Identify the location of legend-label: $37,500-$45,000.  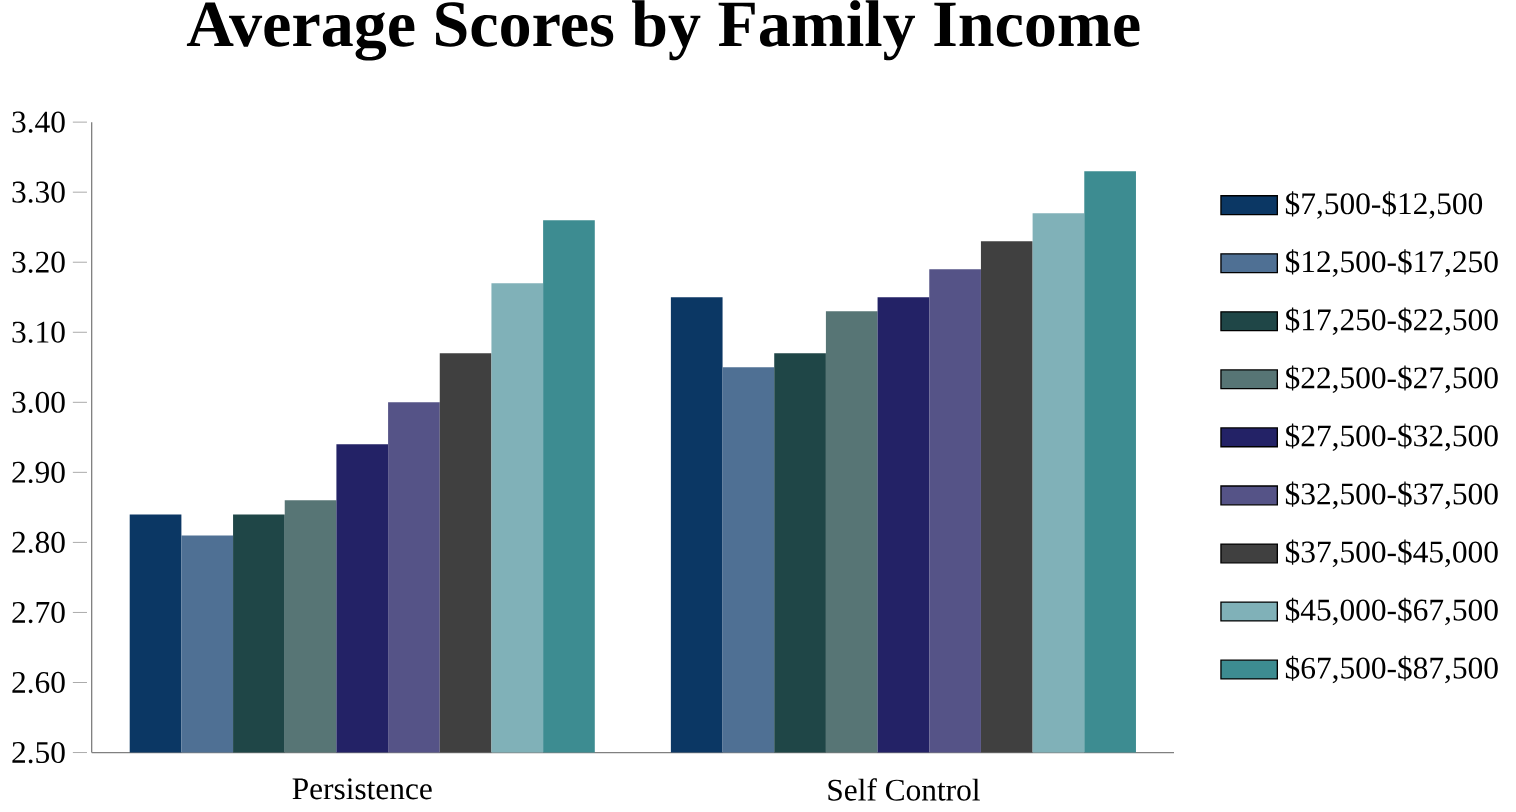
(1391, 553).